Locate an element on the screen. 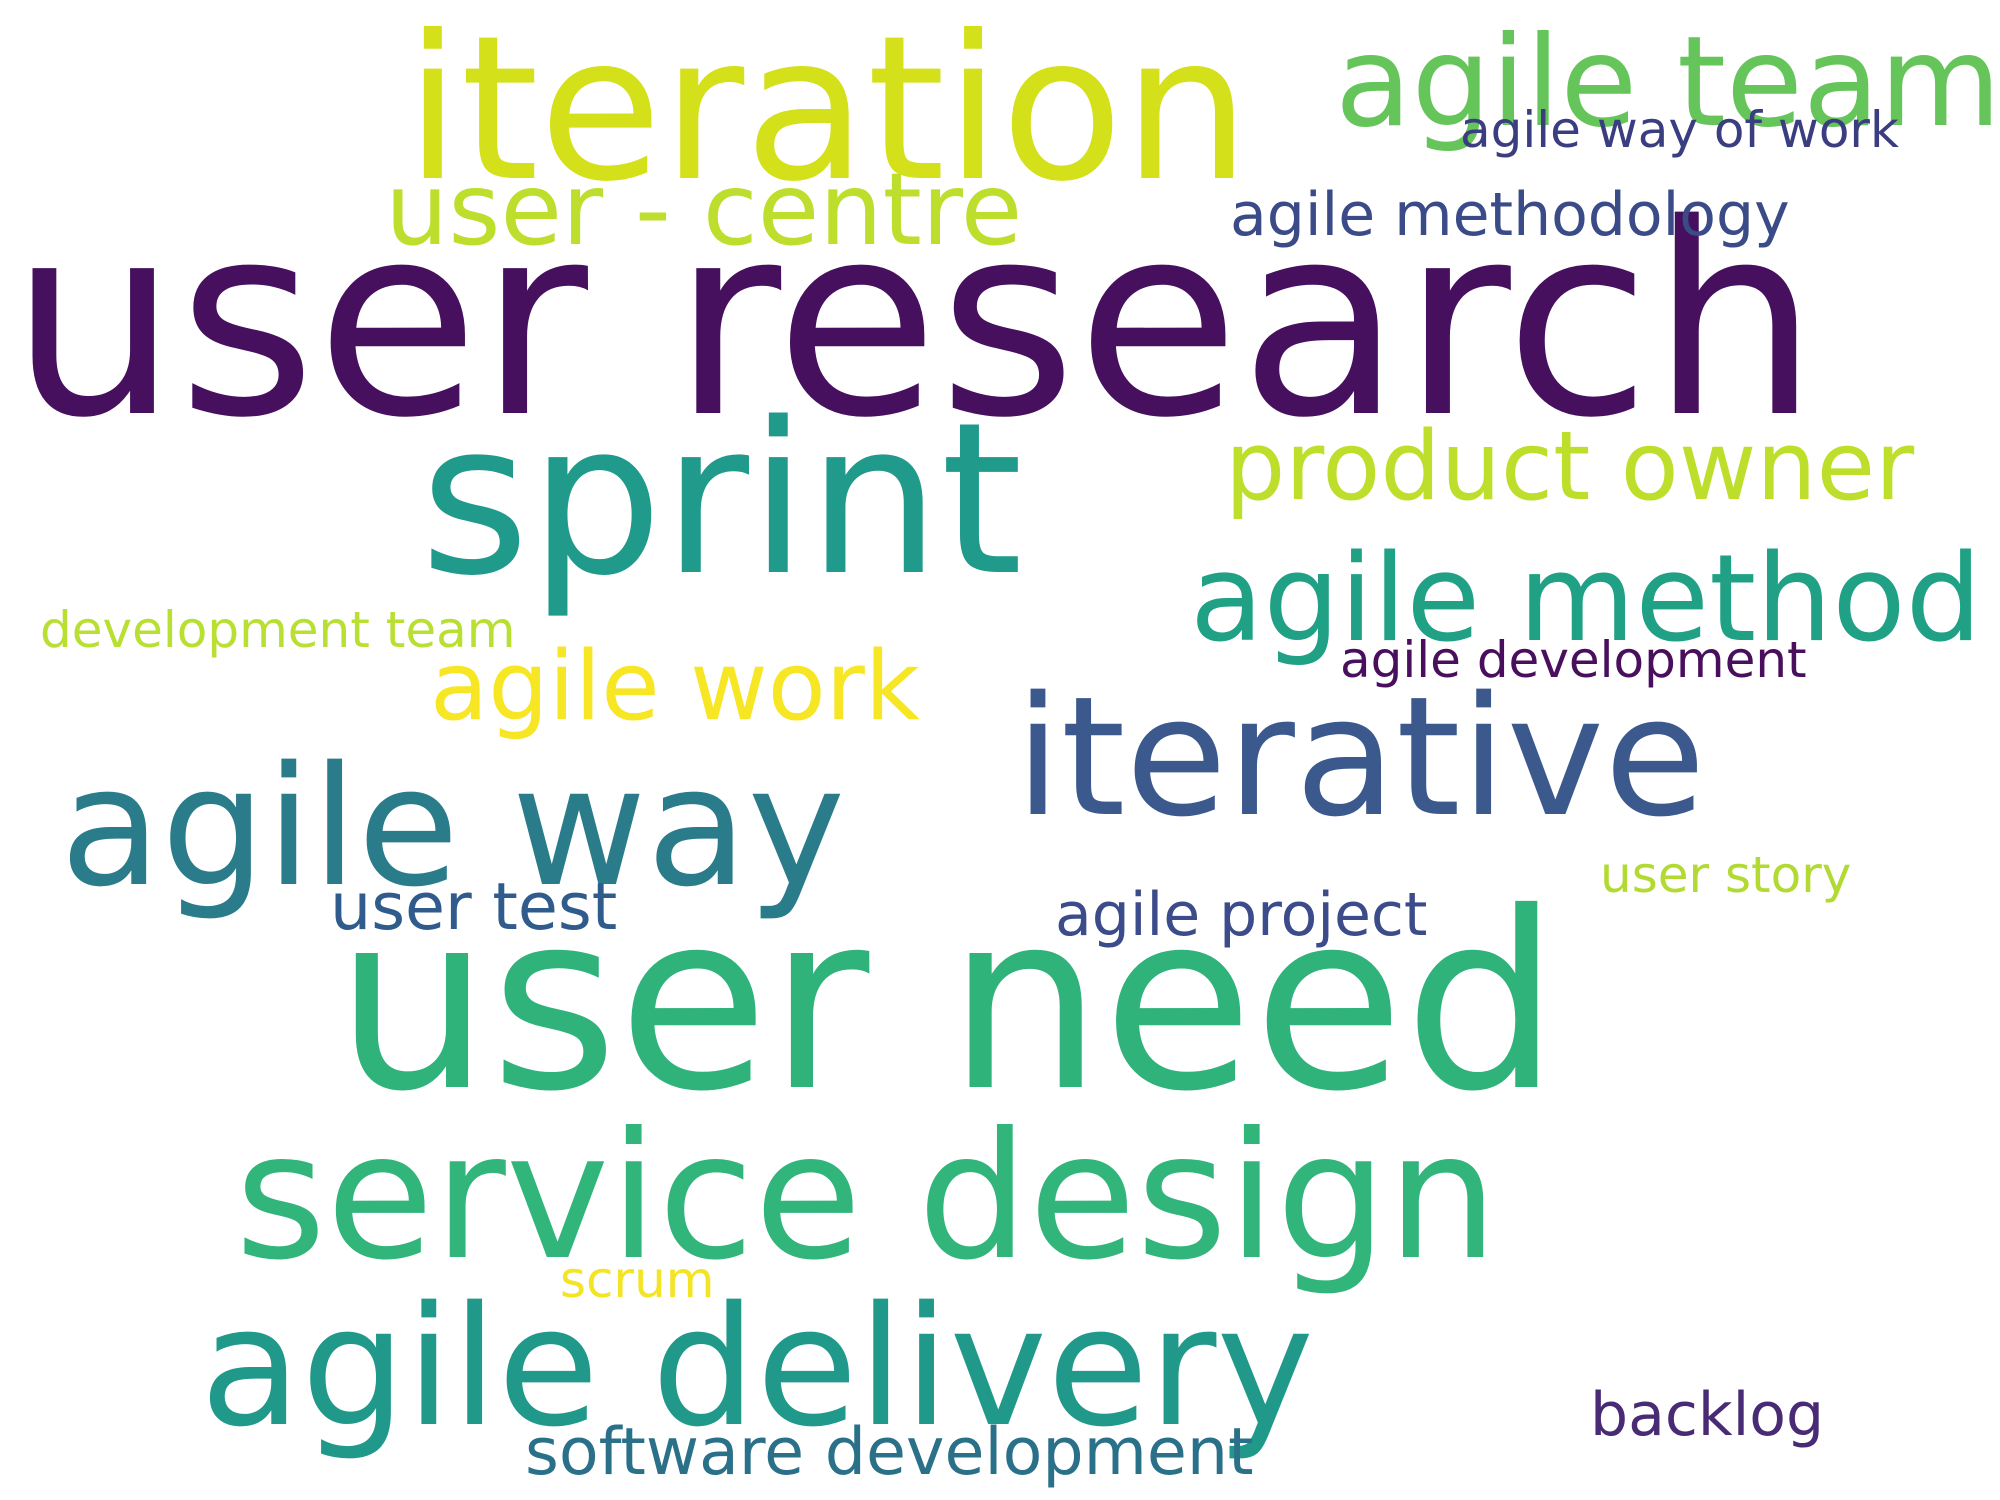 Image resolution: width=2000 pixels, height=1500 pixels. word-software-development: software development is located at coordinates (889, 1452).